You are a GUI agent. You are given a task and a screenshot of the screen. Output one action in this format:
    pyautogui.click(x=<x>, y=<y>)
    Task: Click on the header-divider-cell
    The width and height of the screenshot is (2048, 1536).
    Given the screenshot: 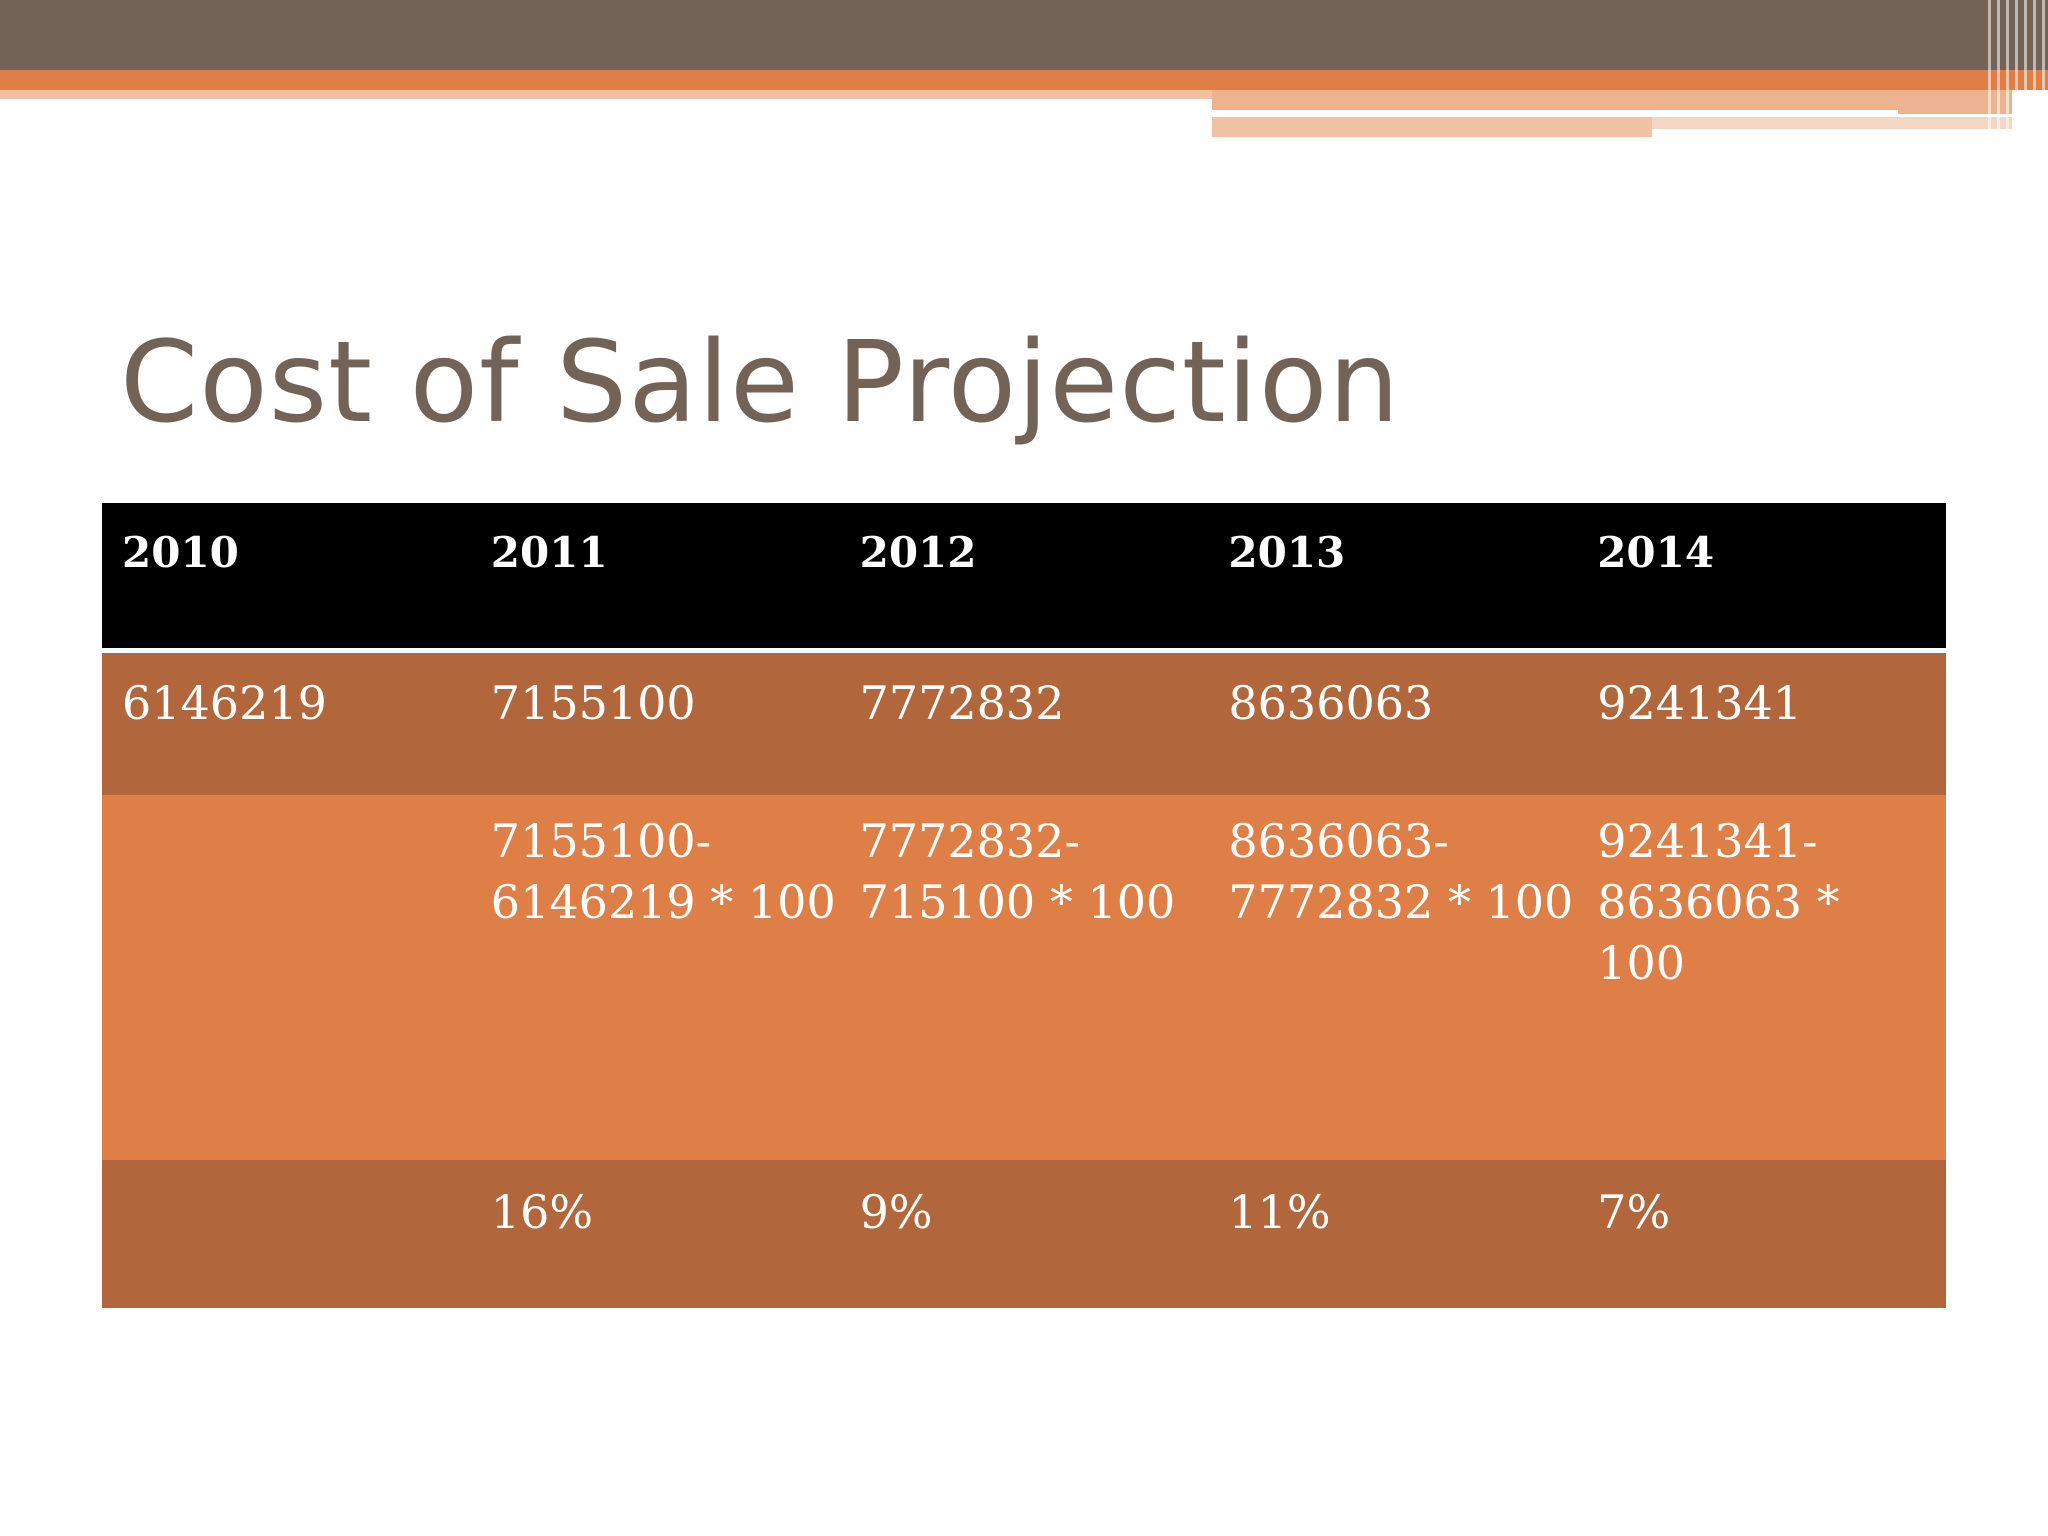 What is the action you would take?
    pyautogui.click(x=1024, y=650)
    